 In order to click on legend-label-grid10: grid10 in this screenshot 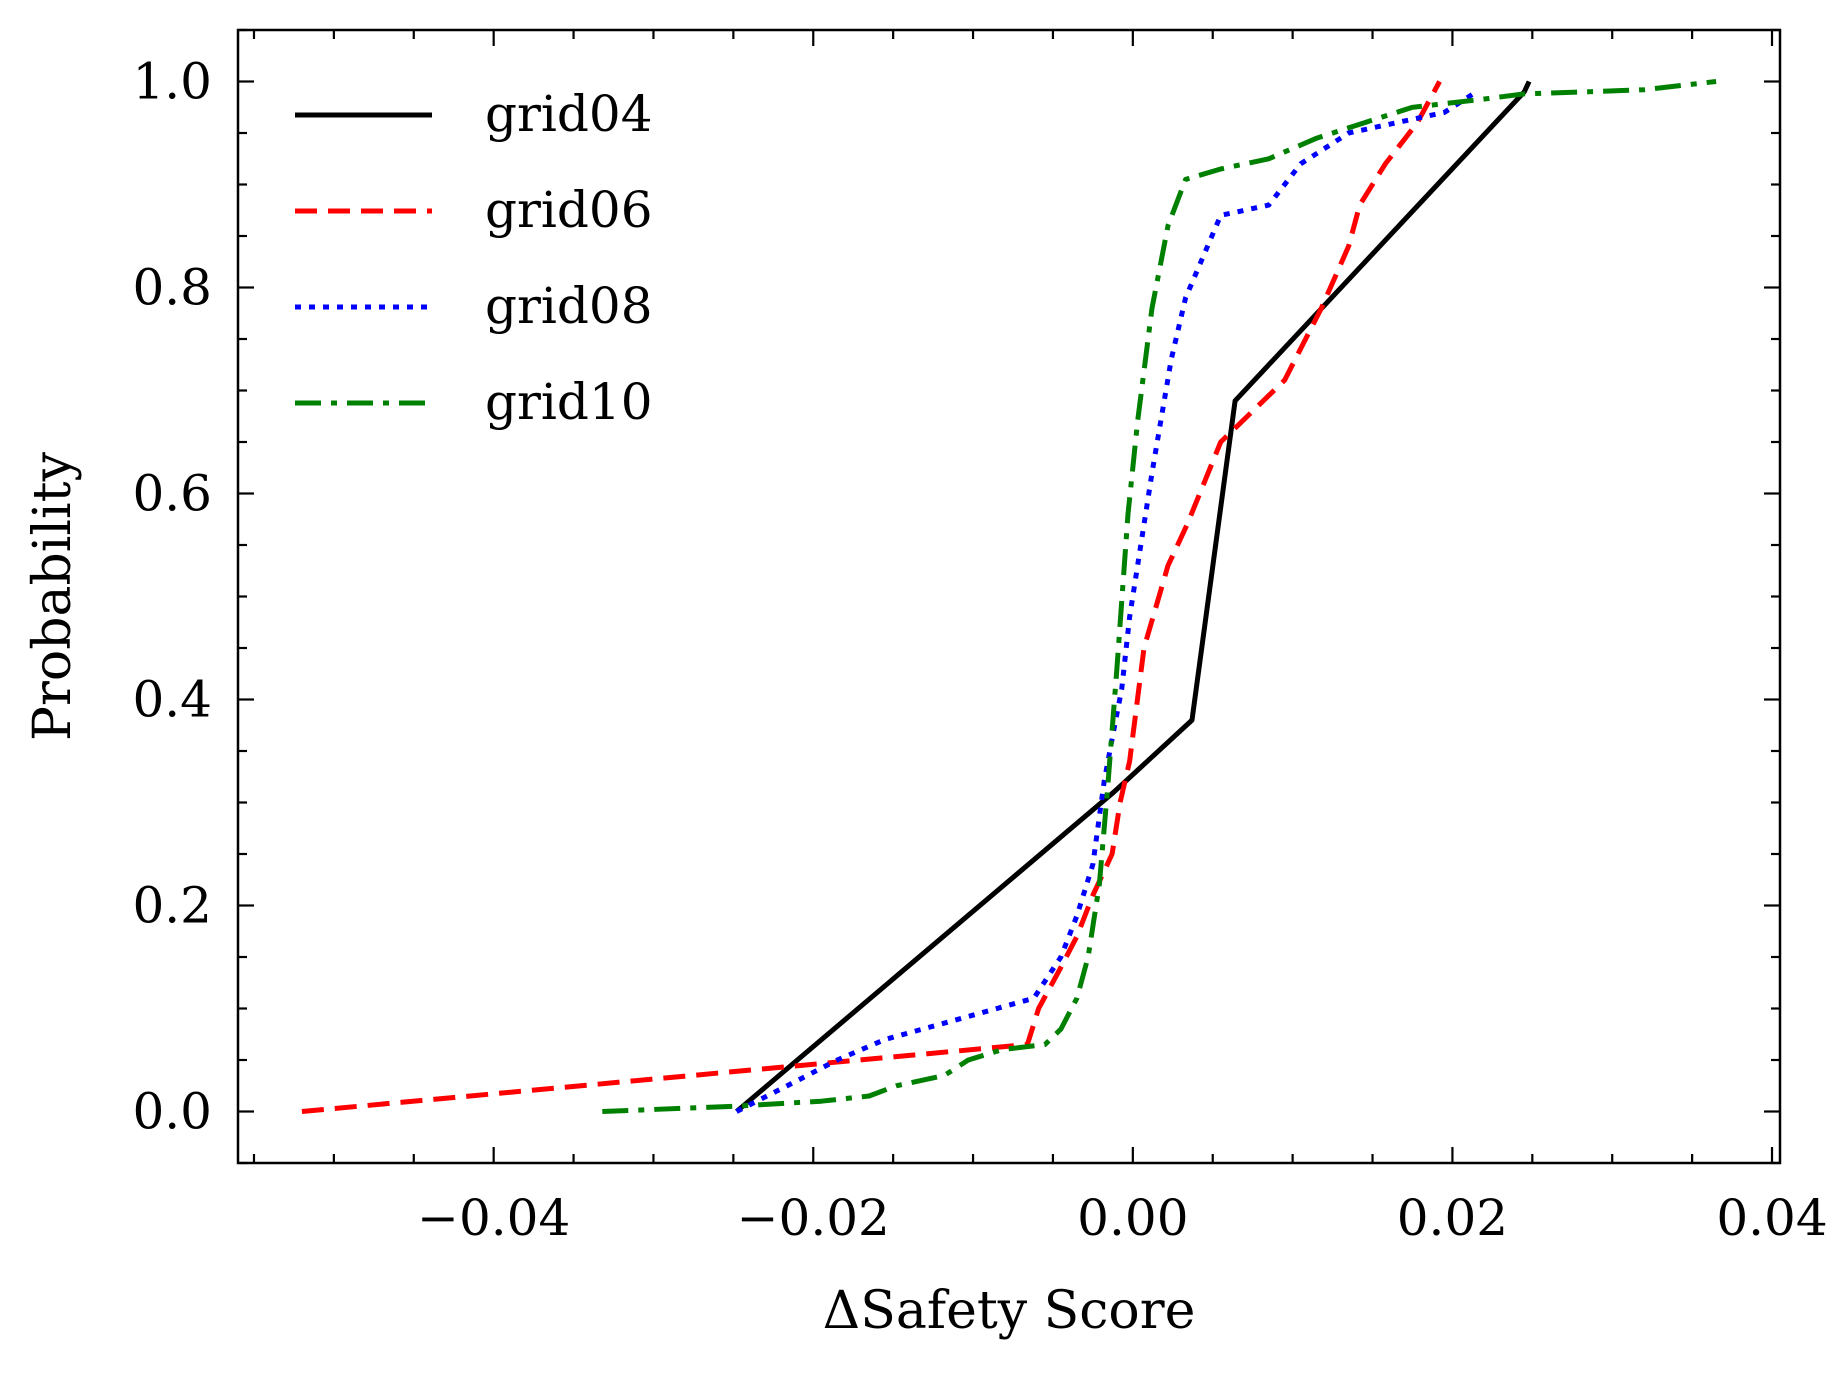, I will do `click(569, 402)`.